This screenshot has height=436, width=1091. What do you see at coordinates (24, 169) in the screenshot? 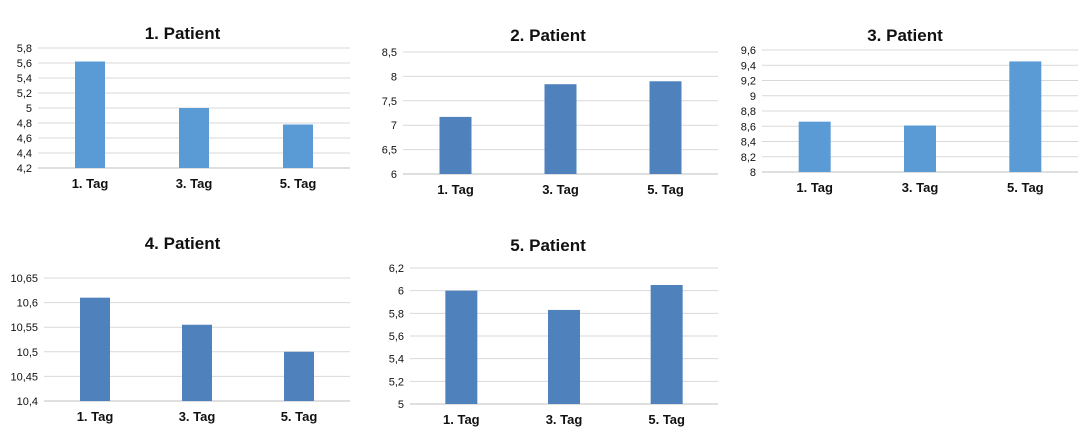
I see `y-tick-label: 4,2` at bounding box center [24, 169].